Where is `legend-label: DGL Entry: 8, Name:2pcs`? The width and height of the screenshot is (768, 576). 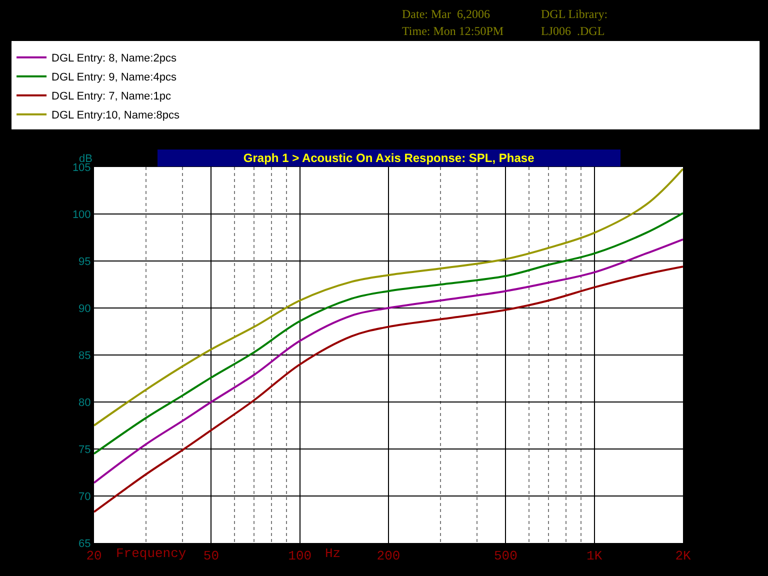 legend-label: DGL Entry: 8, Name:2pcs is located at coordinates (114, 58).